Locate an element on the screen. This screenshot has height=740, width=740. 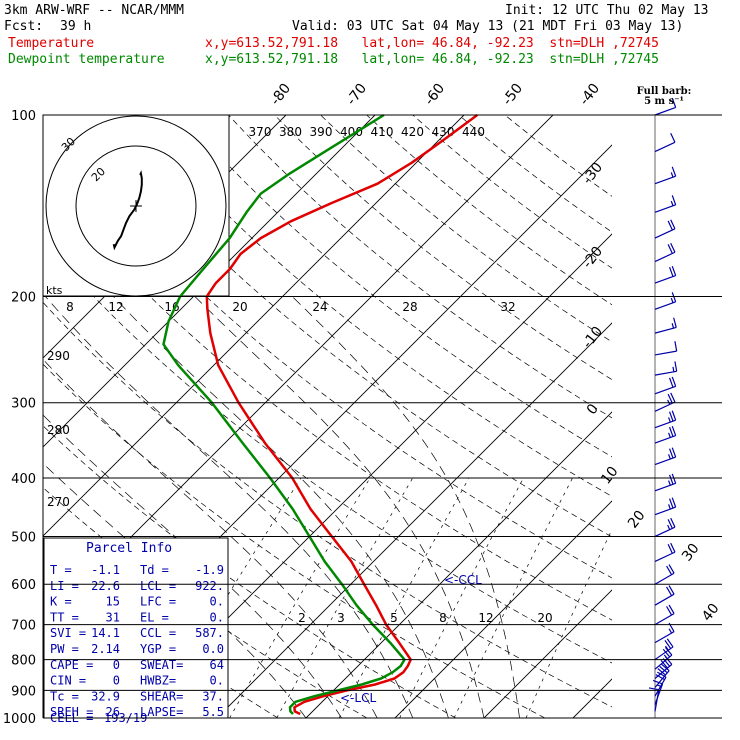
parcel-info-cell: LFC = is located at coordinates (158, 602).